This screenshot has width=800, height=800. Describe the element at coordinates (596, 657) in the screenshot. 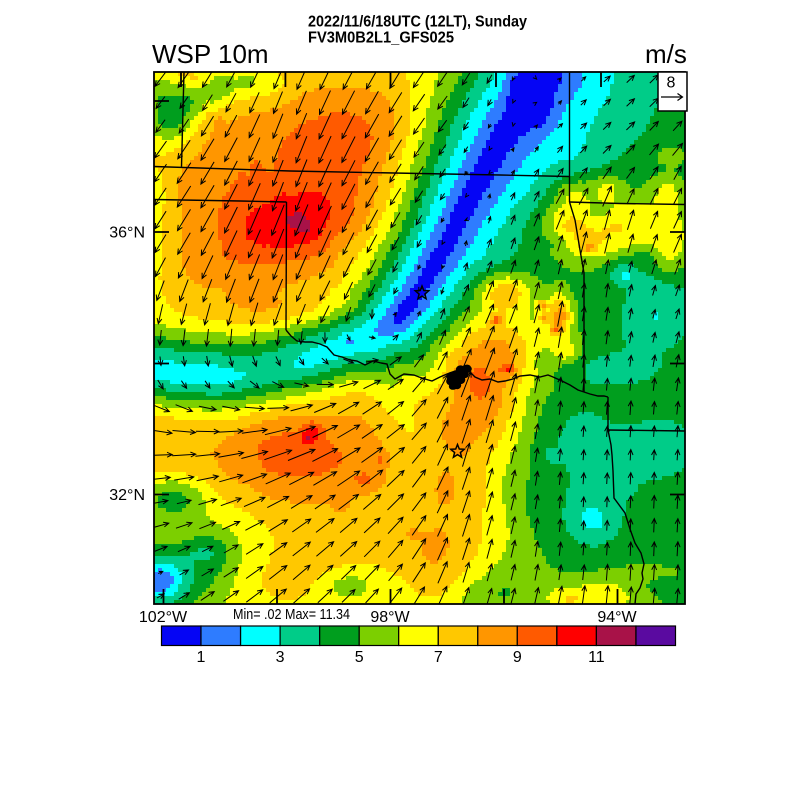

I see `svg-text: 11` at that location.